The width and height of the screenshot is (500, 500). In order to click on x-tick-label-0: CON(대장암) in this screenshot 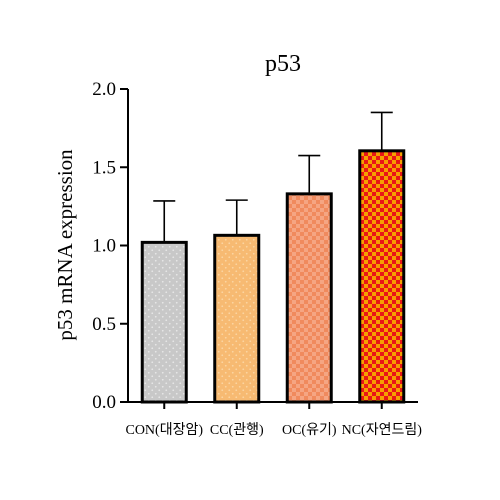, I will do `click(164, 430)`.